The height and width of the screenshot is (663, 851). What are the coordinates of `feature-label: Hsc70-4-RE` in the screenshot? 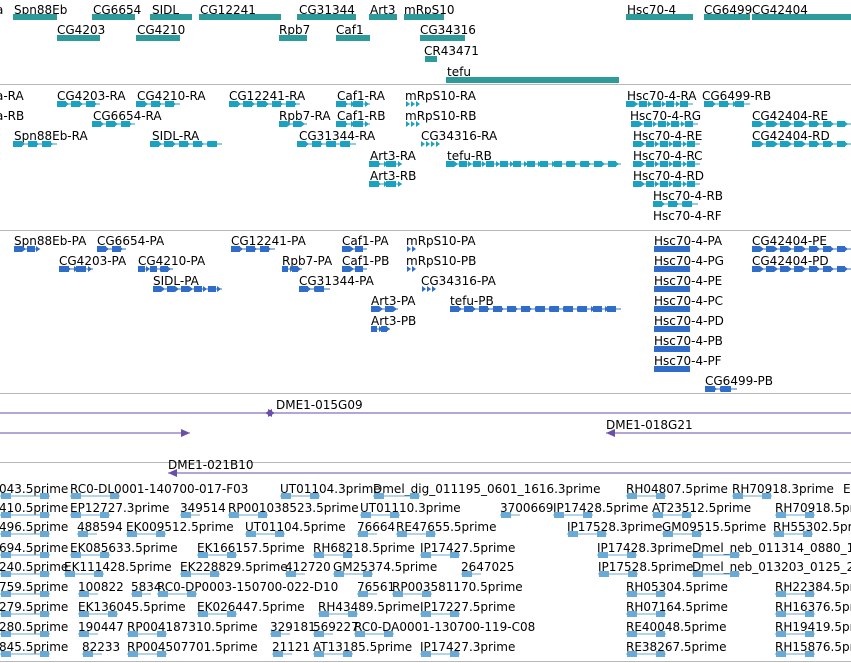 It's located at (668, 136).